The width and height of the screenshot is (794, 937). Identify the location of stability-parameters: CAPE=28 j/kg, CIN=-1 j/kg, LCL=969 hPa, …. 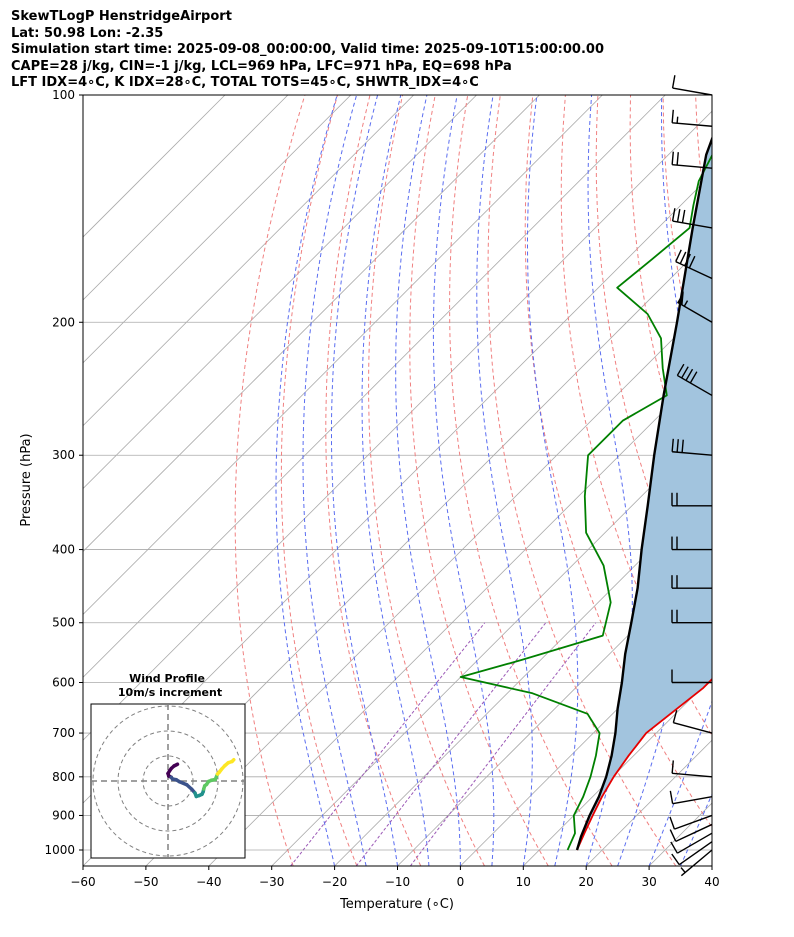
(261, 66).